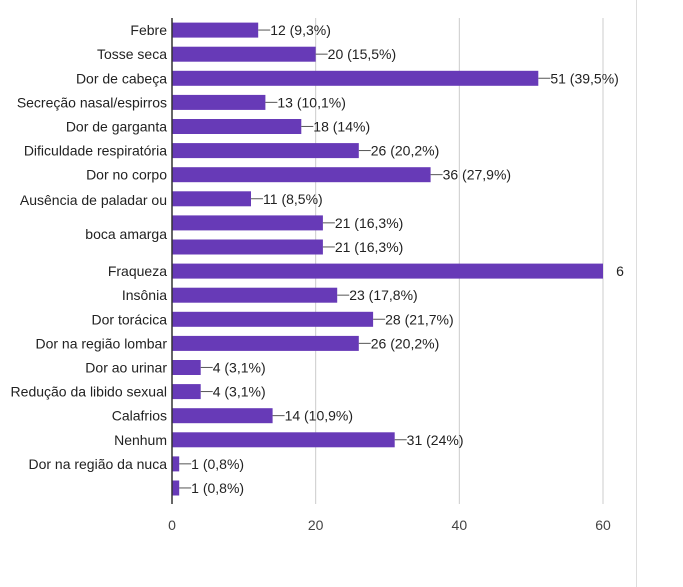  What do you see at coordinates (584, 78) in the screenshot?
I see `data-label: 51 (39,5%)` at bounding box center [584, 78].